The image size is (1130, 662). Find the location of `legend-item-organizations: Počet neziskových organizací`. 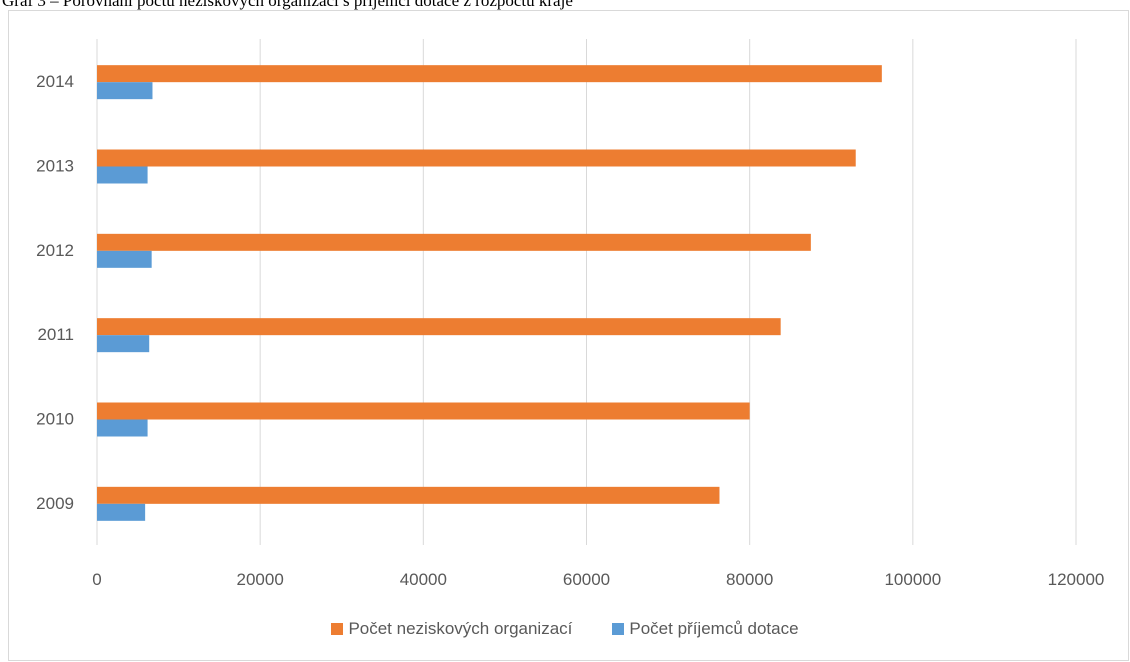

legend-item-organizations: Počet neziskových organizací is located at coordinates (451, 629).